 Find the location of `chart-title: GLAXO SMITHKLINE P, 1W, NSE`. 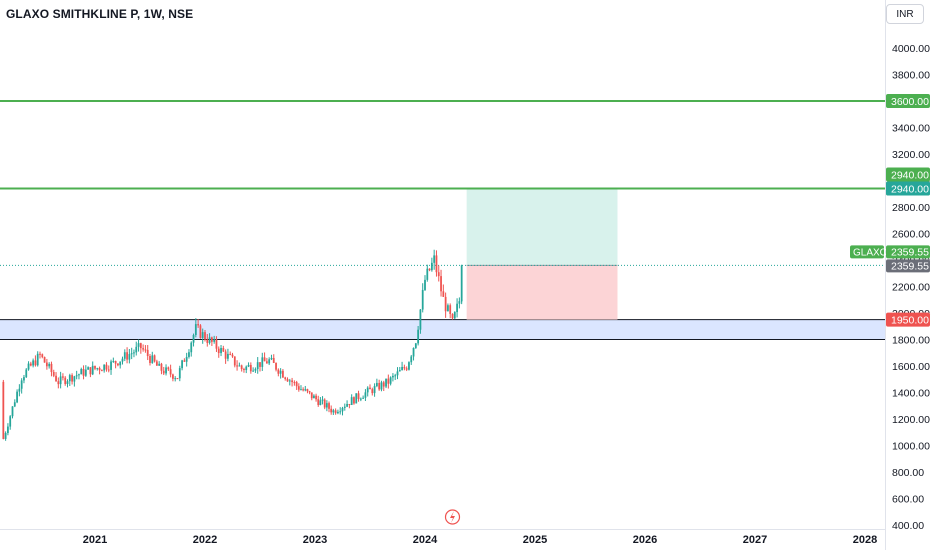

chart-title: GLAXO SMITHKLINE P, 1W, NSE is located at coordinates (100, 14).